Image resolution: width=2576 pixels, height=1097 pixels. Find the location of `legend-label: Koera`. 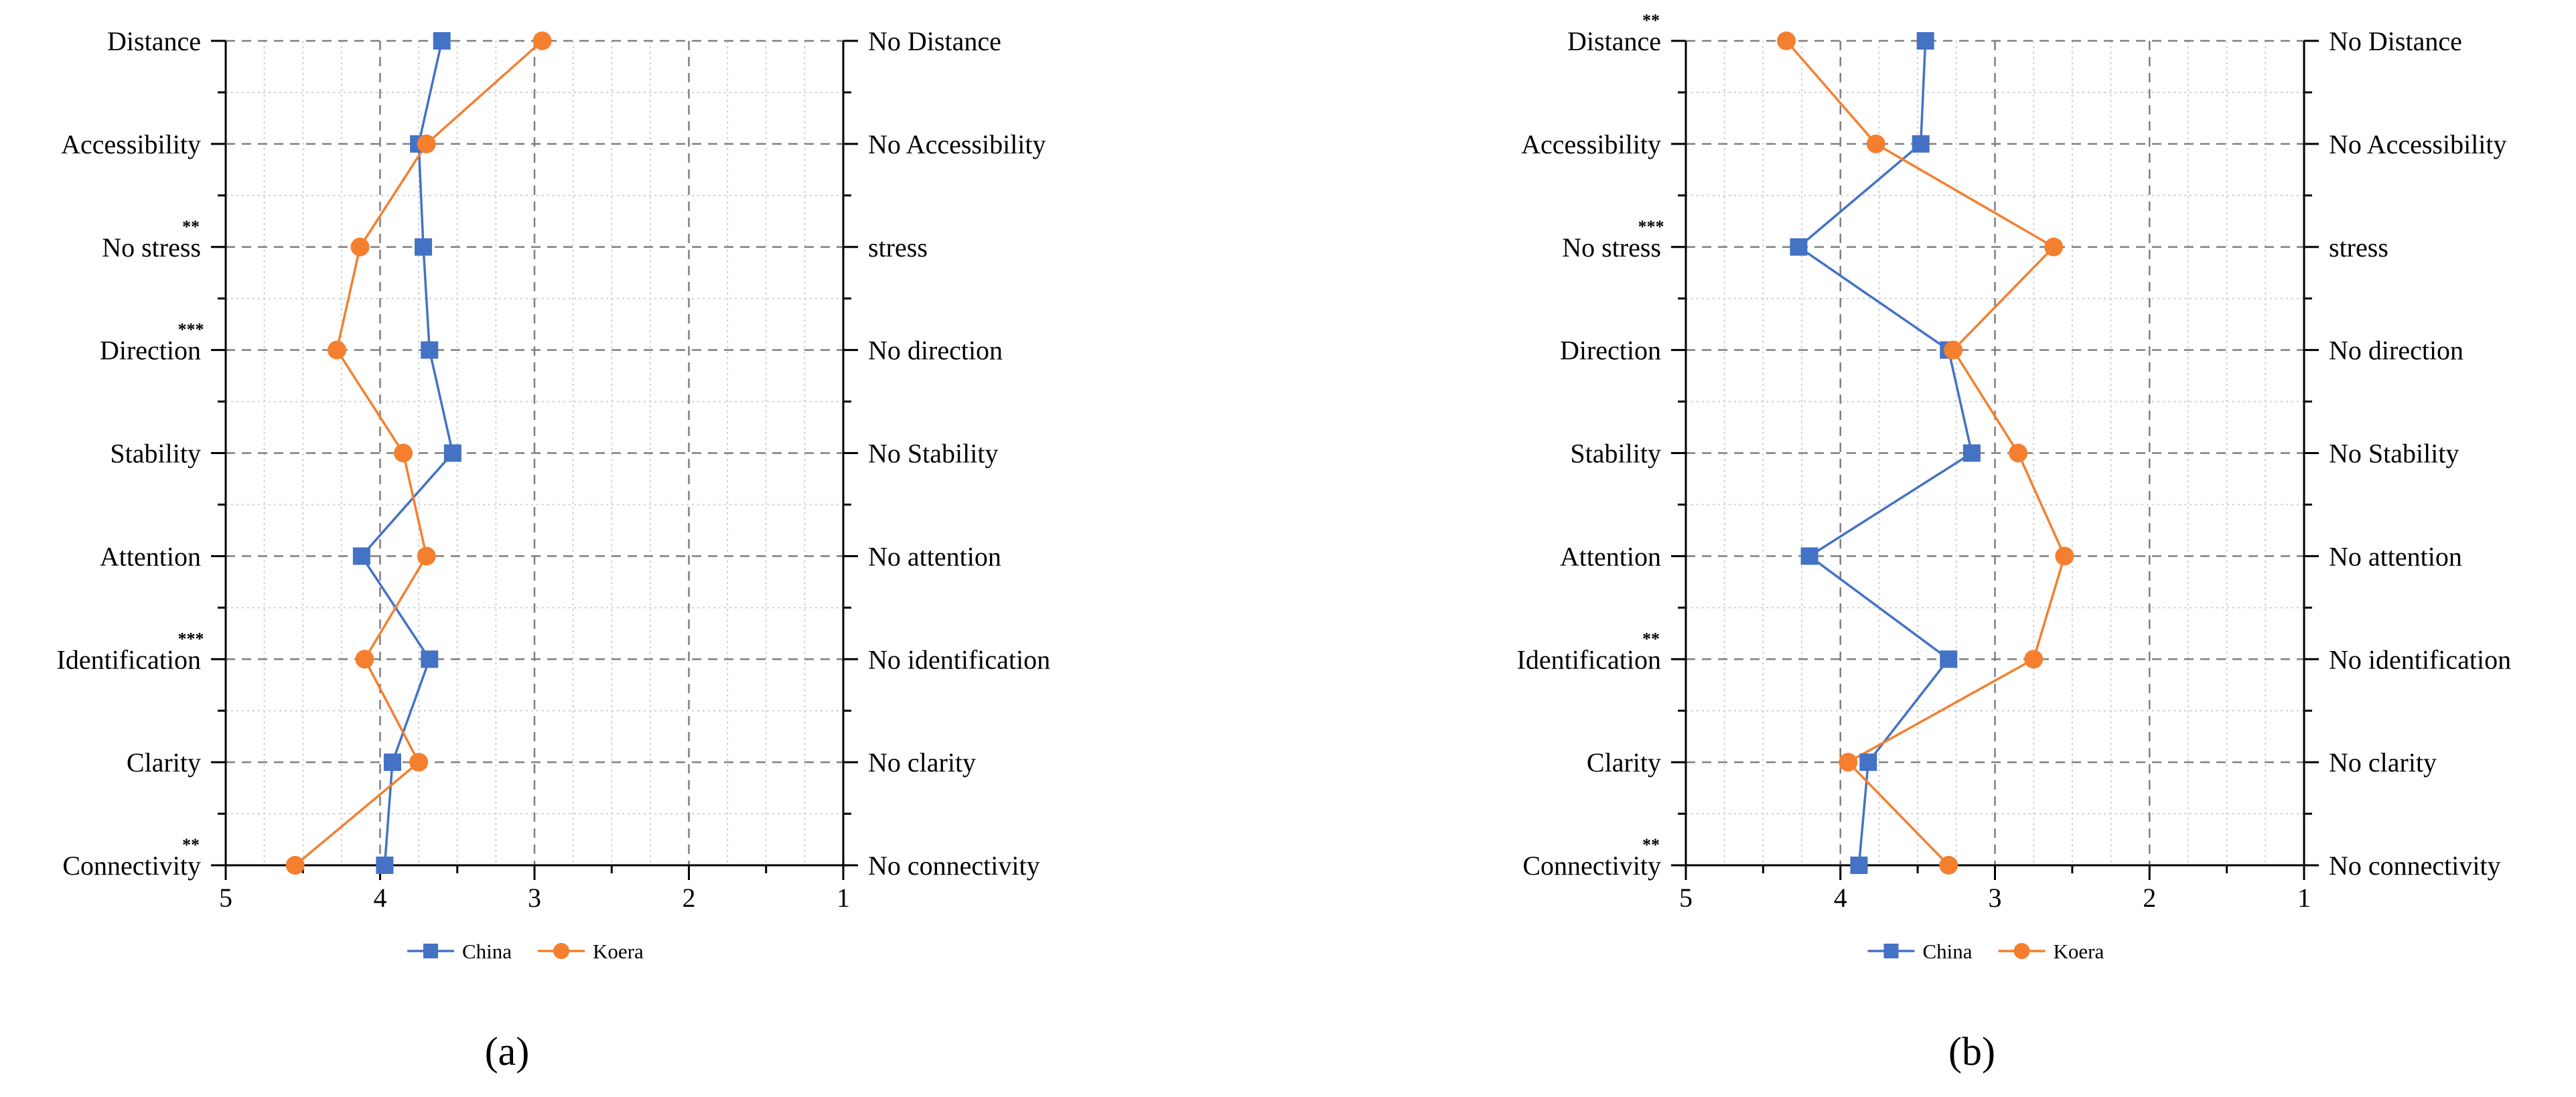

legend-label: Koera is located at coordinates (618, 951).